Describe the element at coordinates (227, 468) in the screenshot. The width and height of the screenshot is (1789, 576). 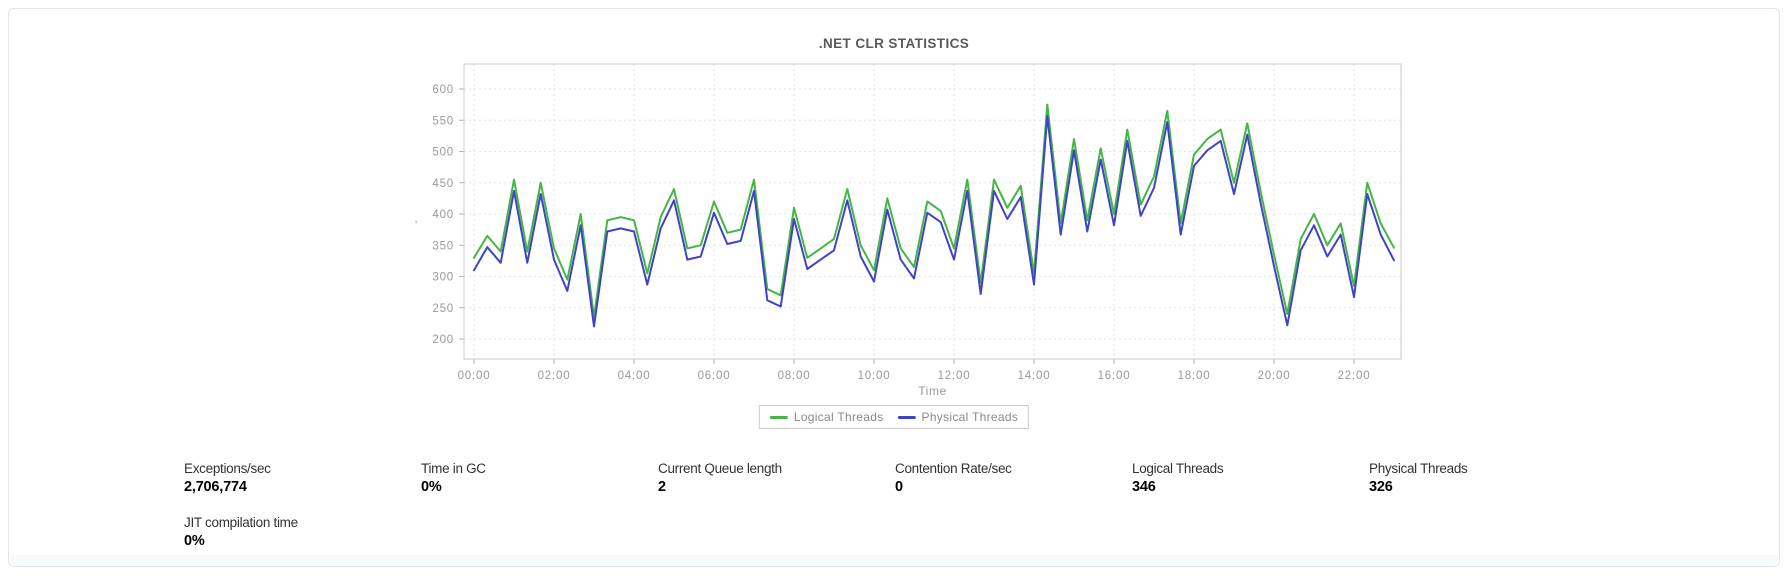
I see `stat-label: Exceptions/sec` at that location.